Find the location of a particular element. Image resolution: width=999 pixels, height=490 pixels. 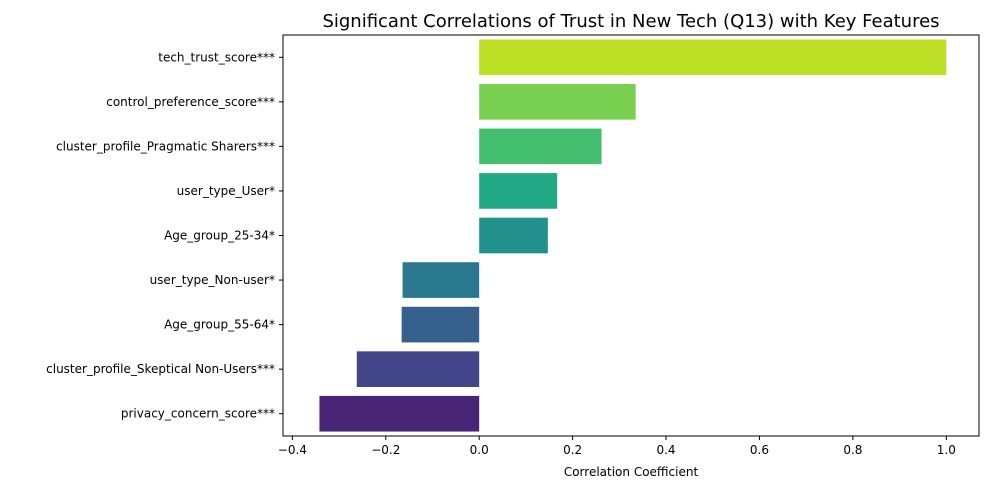

y-tick-label: cluster_profile_Skeptical Non-Users*** is located at coordinates (160, 369).